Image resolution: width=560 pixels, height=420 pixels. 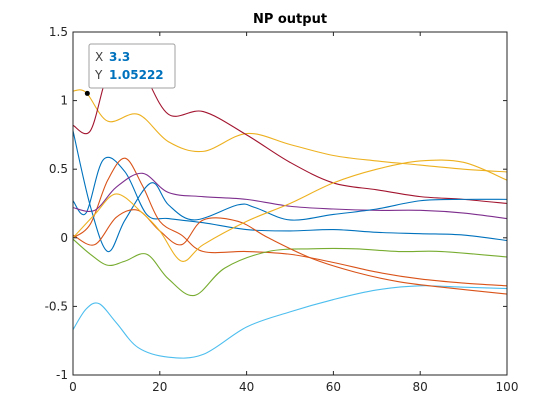 I want to click on datatip-x-value: 3.3, so click(x=119, y=57).